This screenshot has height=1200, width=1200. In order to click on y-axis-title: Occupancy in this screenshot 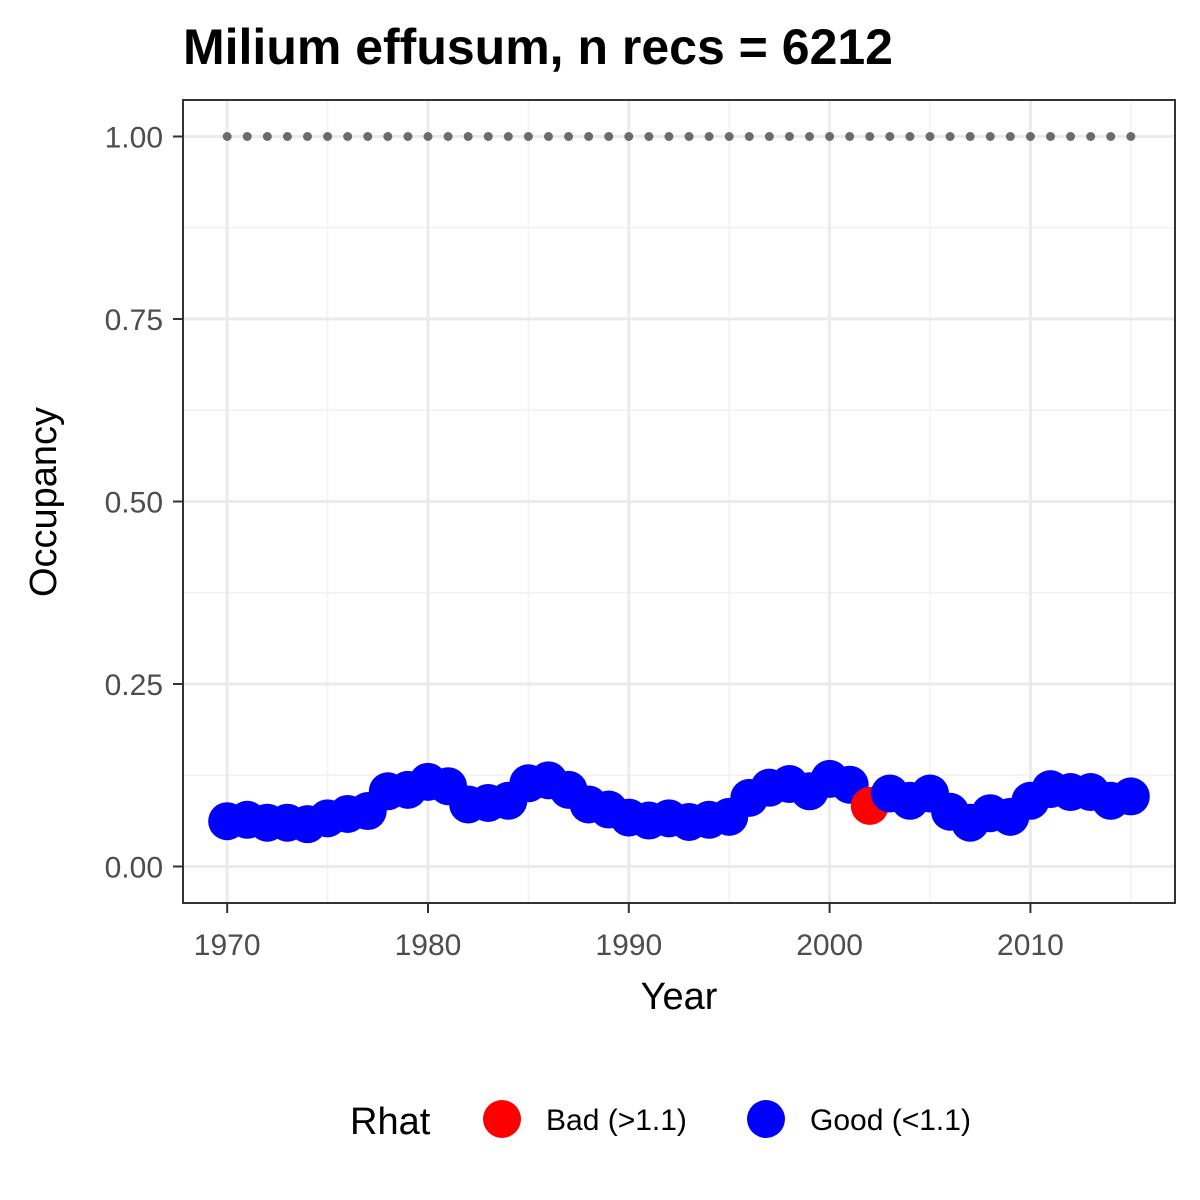, I will do `click(44, 502)`.